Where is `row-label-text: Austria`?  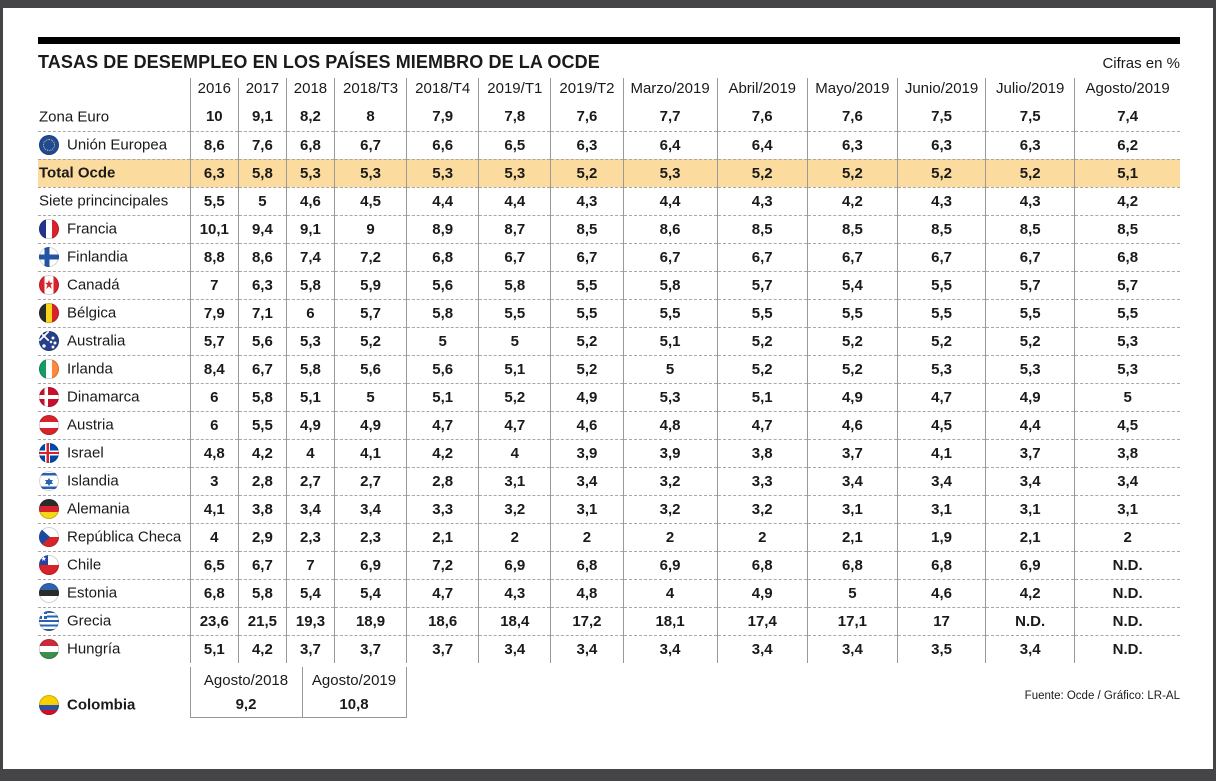 row-label-text: Austria is located at coordinates (90, 425).